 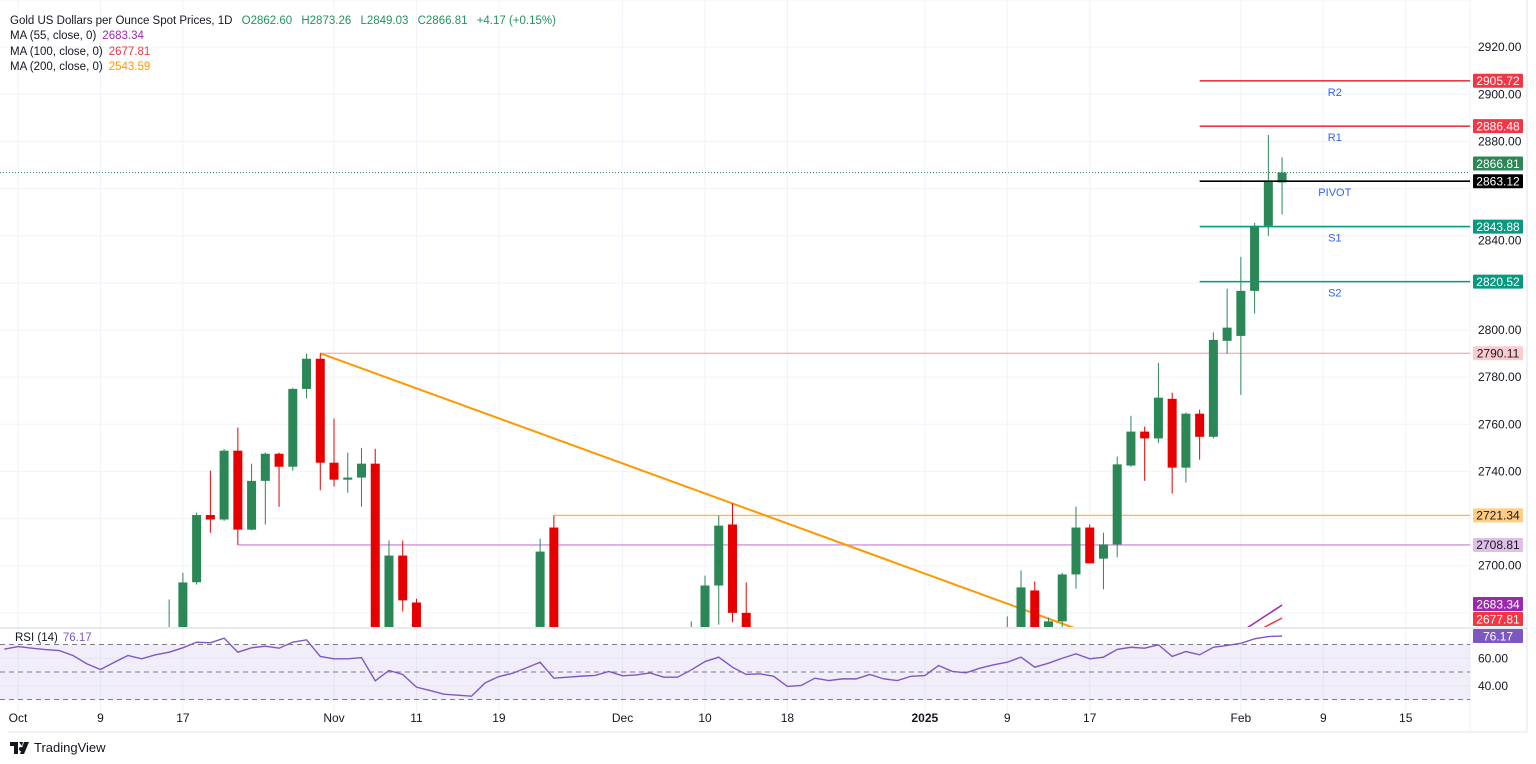 What do you see at coordinates (283, 52) in the screenshot?
I see `ma100-legend: MA (100, close, 0) 2677.81` at bounding box center [283, 52].